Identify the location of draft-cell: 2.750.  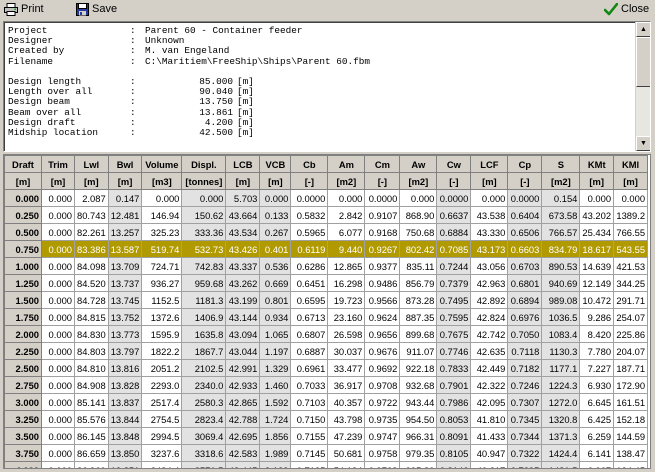
(23, 385).